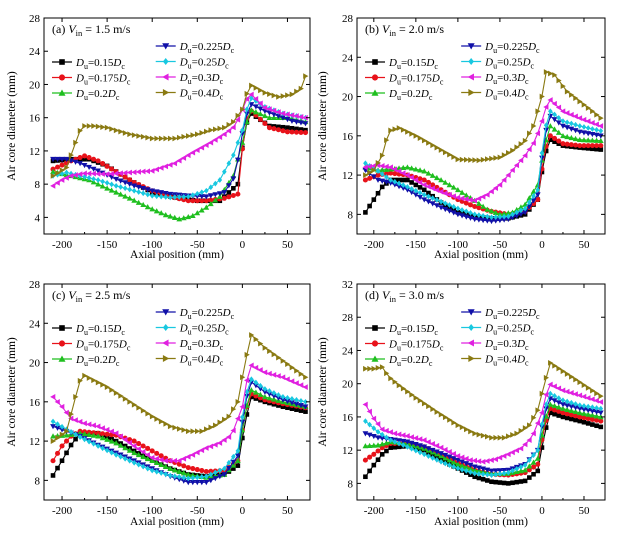 This screenshot has height=545, width=624. I want to click on y-tick-label: 28, so click(348, 318).